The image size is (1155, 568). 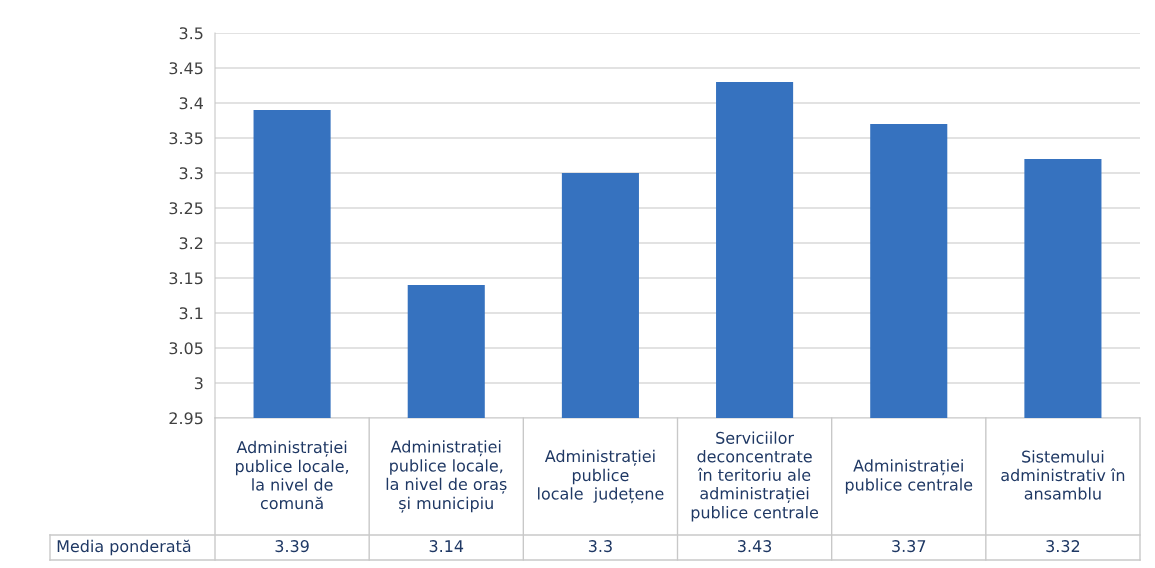 What do you see at coordinates (191, 33) in the screenshot?
I see `y-tick-label: 3.5` at bounding box center [191, 33].